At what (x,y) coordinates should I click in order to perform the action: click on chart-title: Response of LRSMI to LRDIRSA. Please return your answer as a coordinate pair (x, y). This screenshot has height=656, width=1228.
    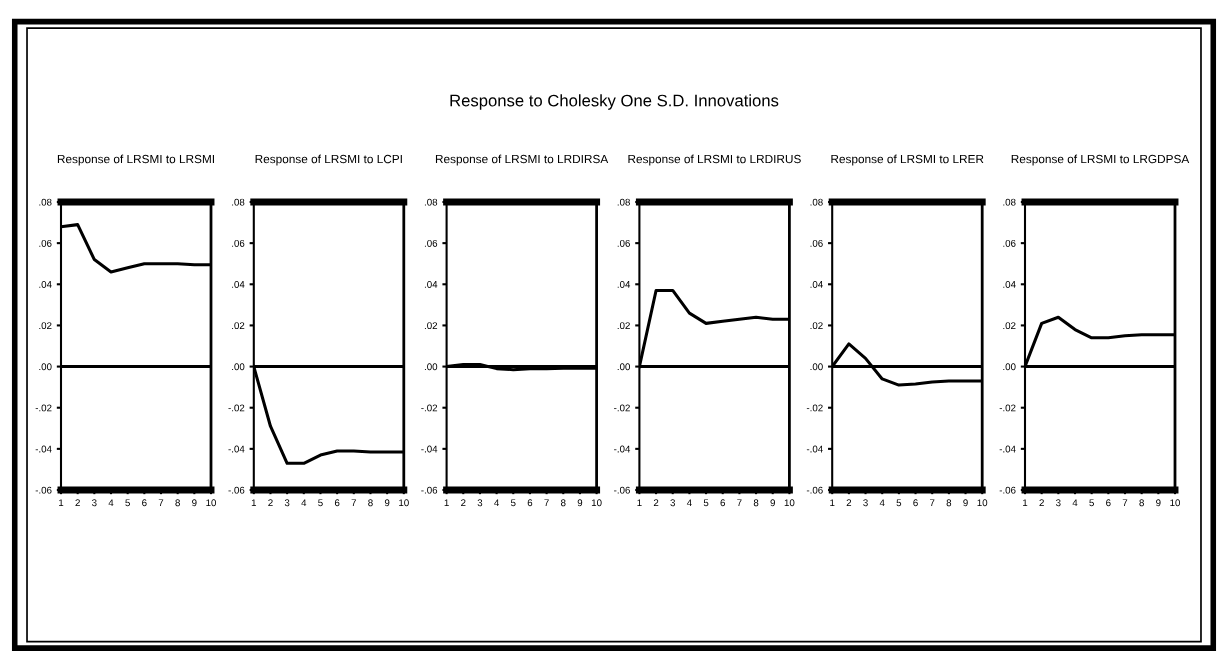
    Looking at the image, I should click on (522, 160).